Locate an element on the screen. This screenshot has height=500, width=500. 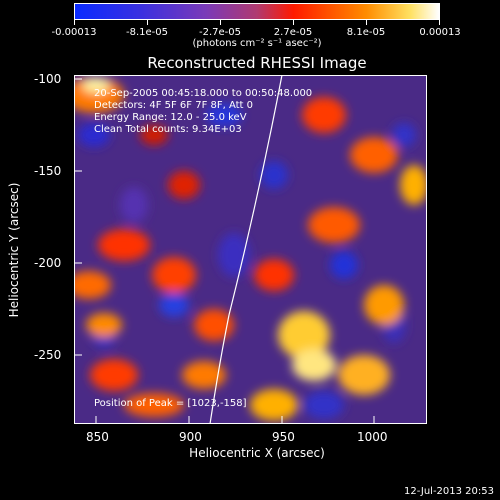
colorbar-label: -8.1e-05 is located at coordinates (147, 32).